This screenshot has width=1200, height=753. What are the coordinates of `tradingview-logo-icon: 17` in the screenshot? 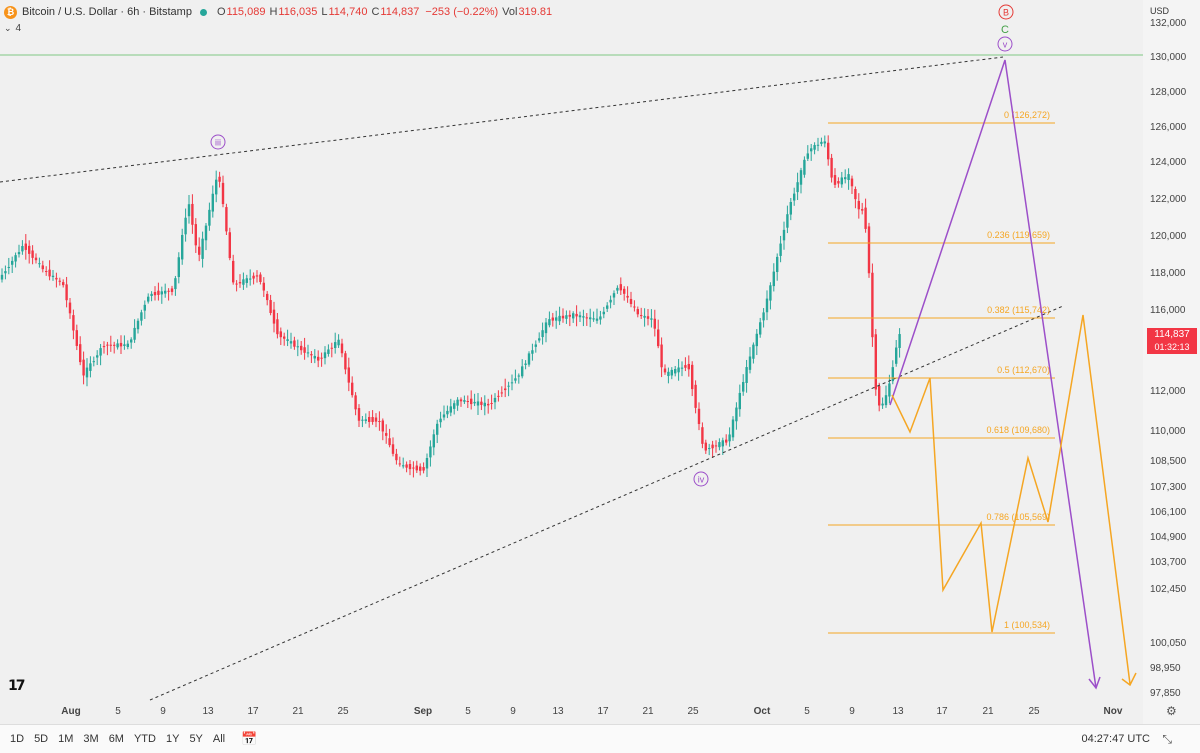 It's located at (17, 686).